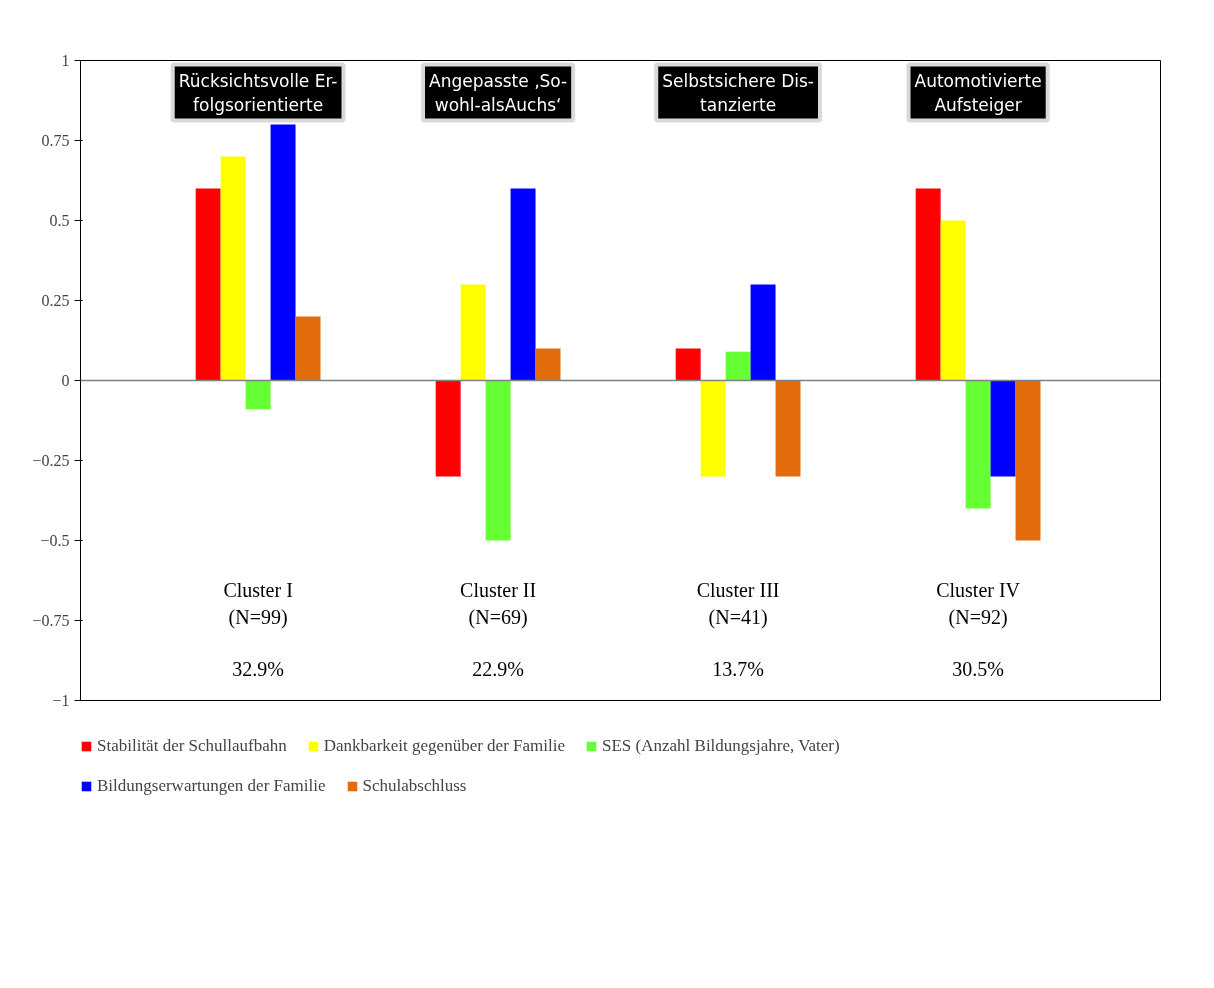 This screenshot has width=1214, height=988. I want to click on annotation: Selbstsichere Dis- tanzierte, so click(738, 92).